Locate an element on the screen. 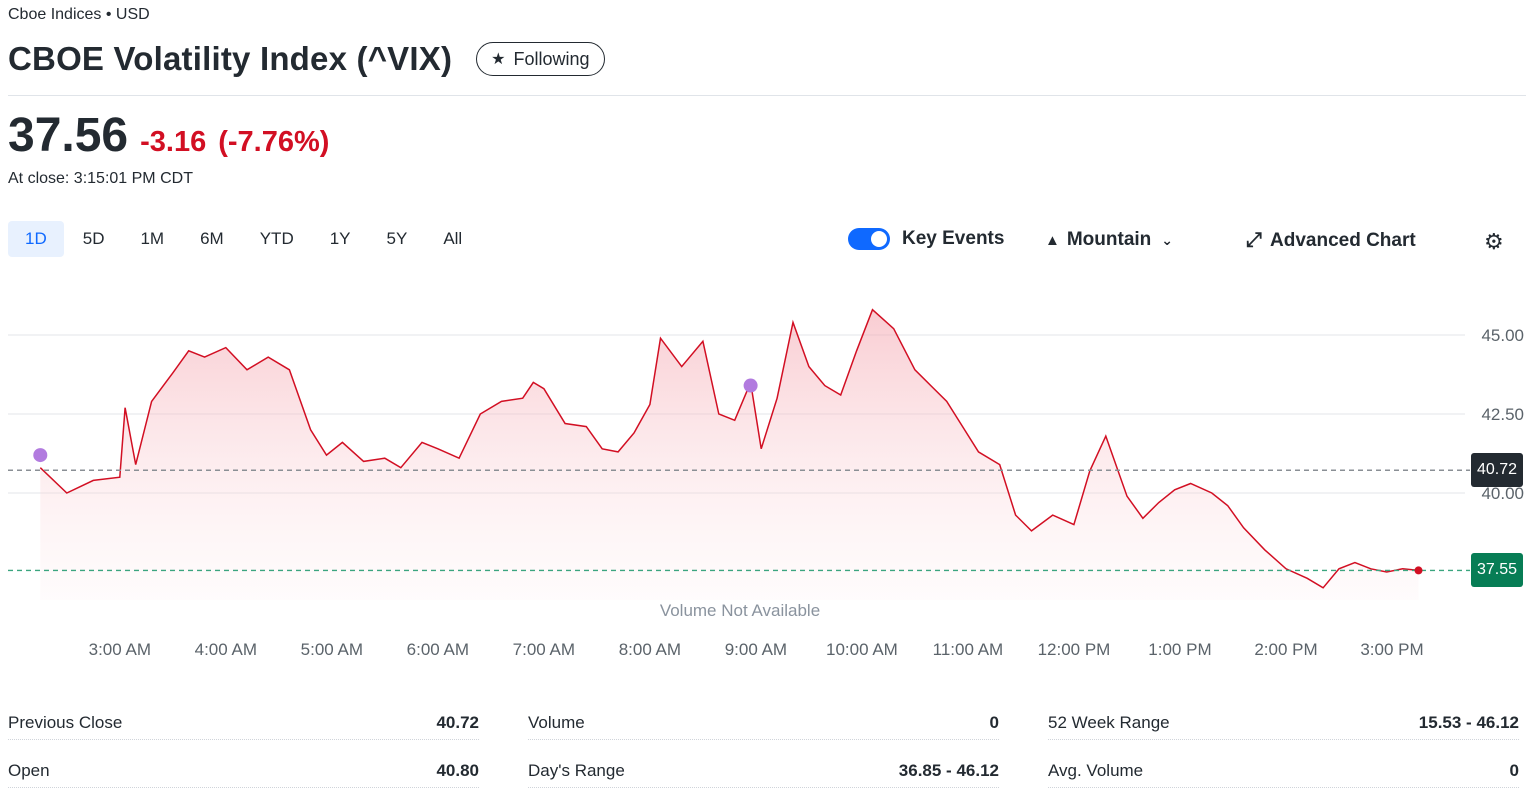  x-tick-label: 2:00 PM is located at coordinates (1285, 649).